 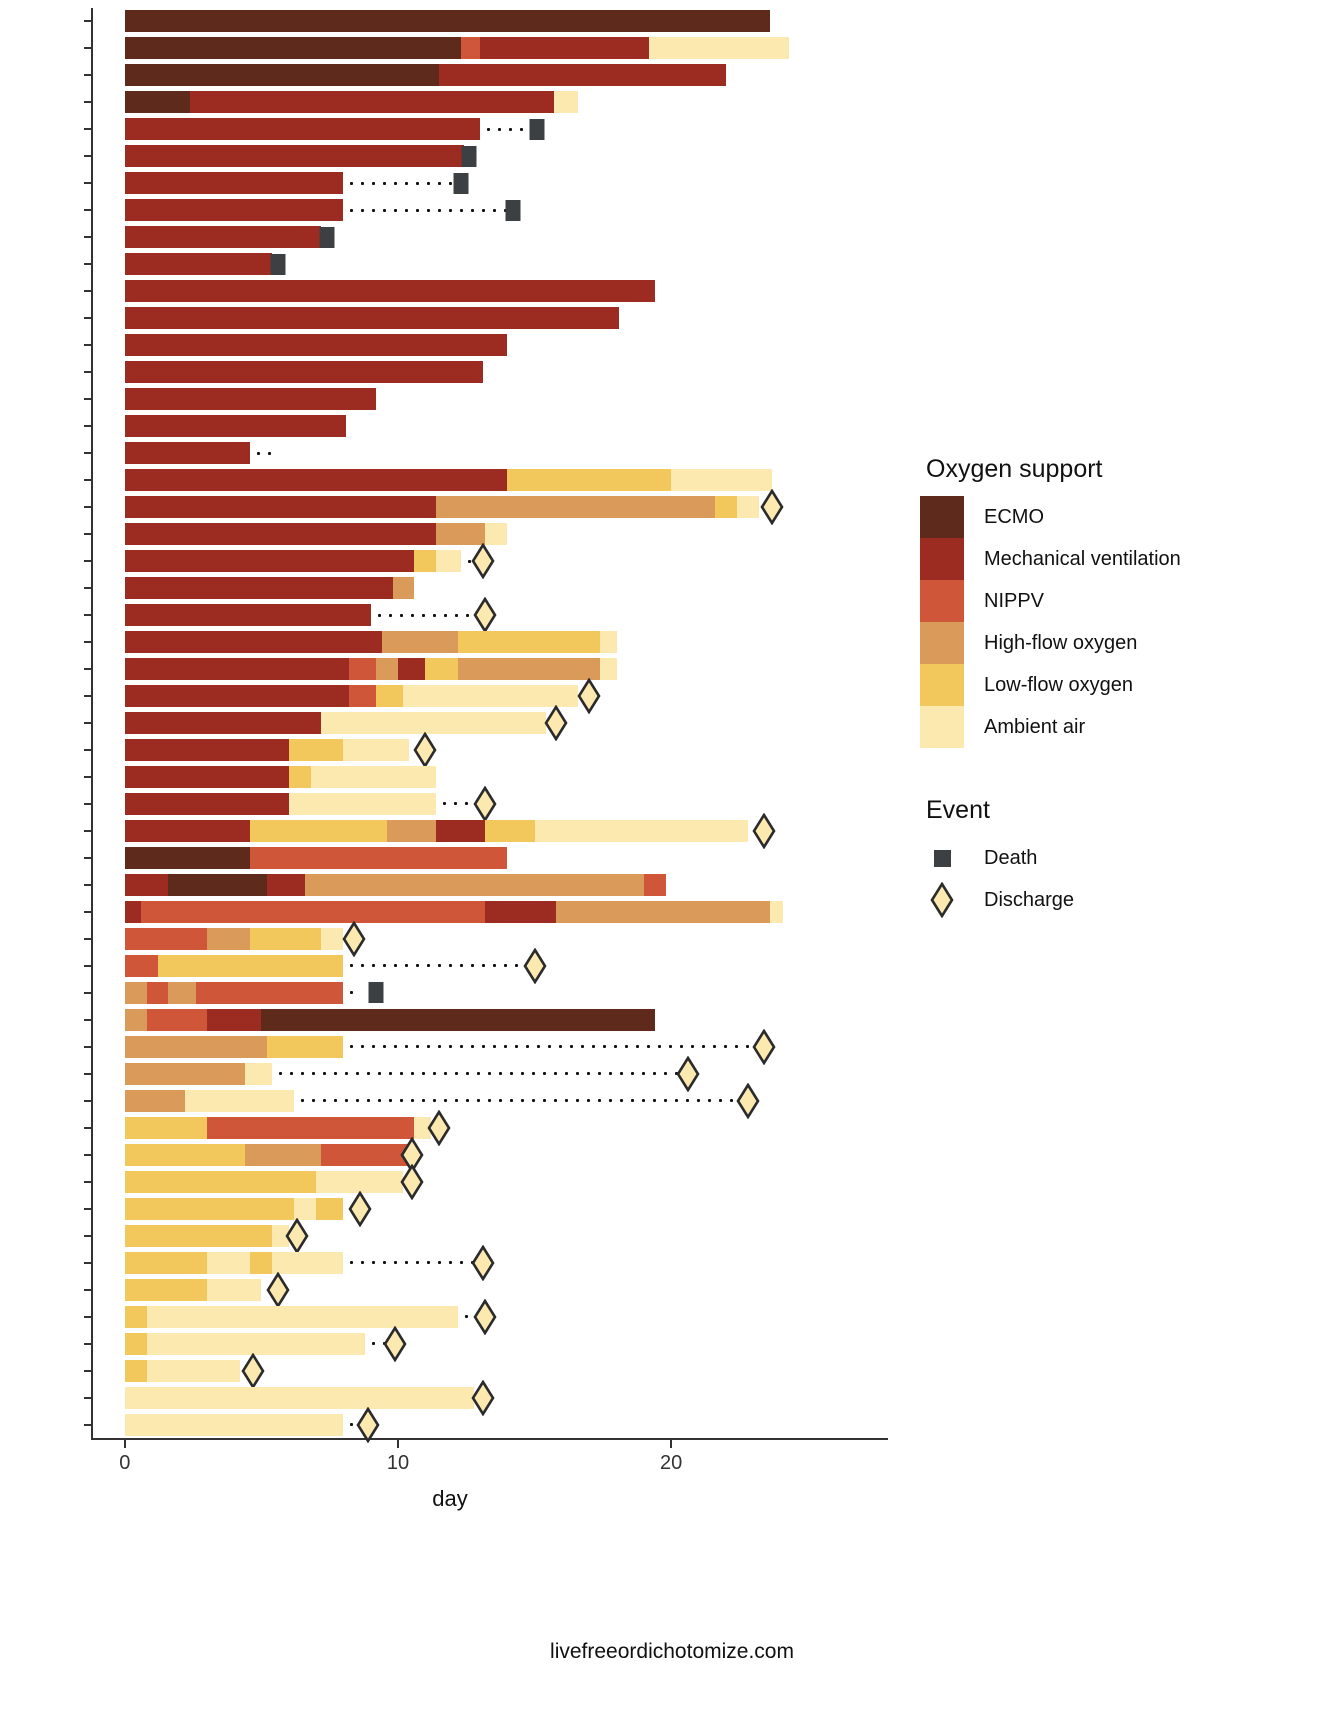 What do you see at coordinates (281, 75) in the screenshot?
I see `support-segment-ecmo` at bounding box center [281, 75].